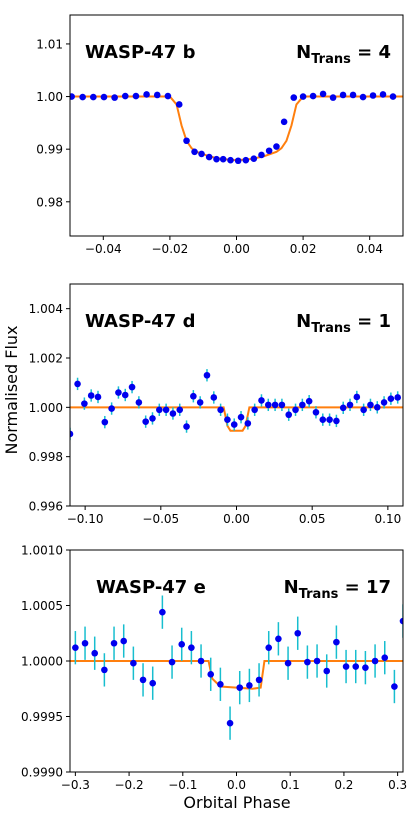  What do you see at coordinates (129, 785) in the screenshot?
I see `x-tick-label: −0.2` at bounding box center [129, 785].